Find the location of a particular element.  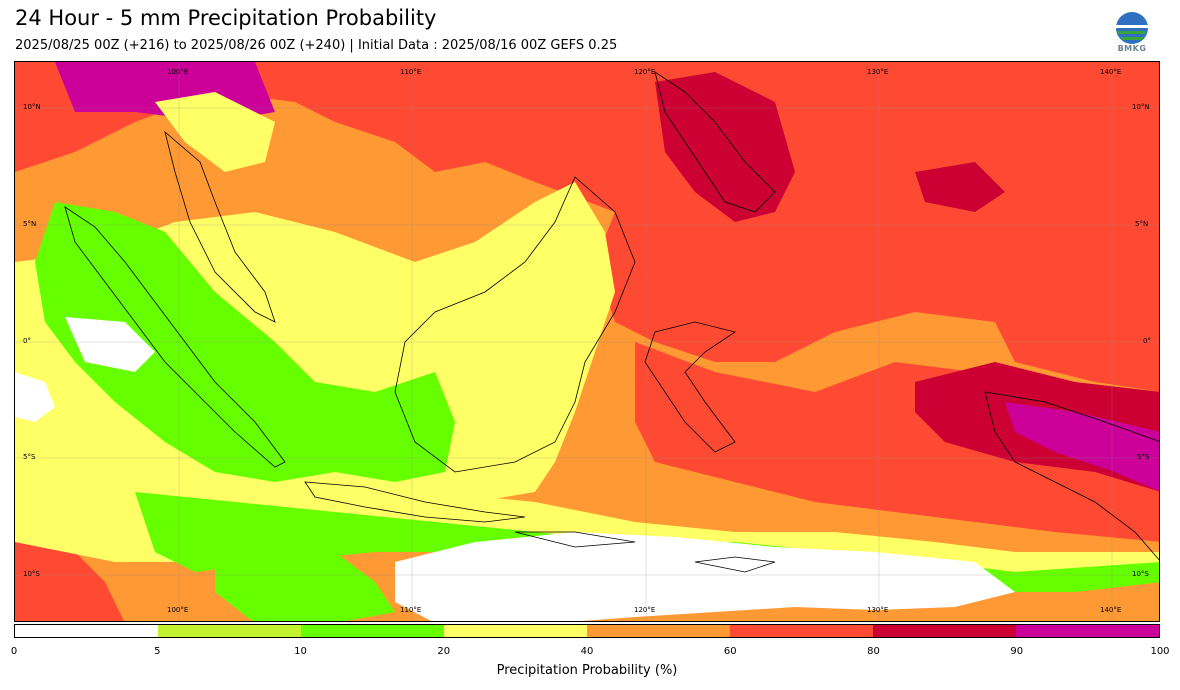

map-field-white-timor is located at coordinates (705, 576).